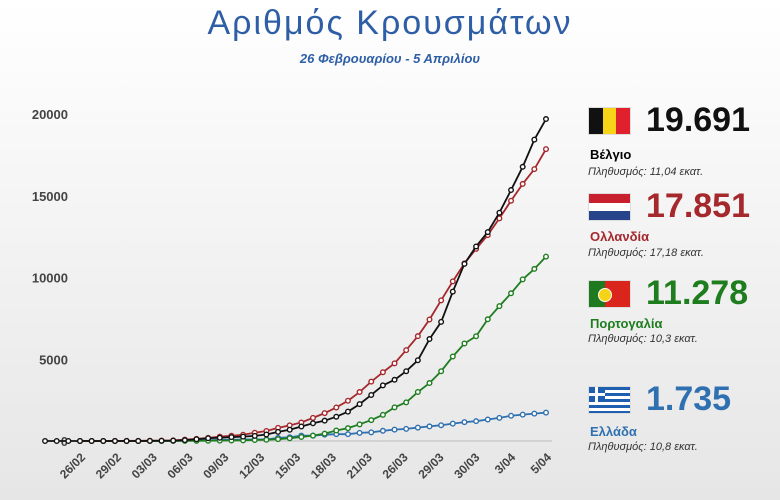 This screenshot has height=500, width=780. Describe the element at coordinates (646, 253) in the screenshot. I see `legend-population: Πληθυσμός: 17,18 εκατ.` at that location.